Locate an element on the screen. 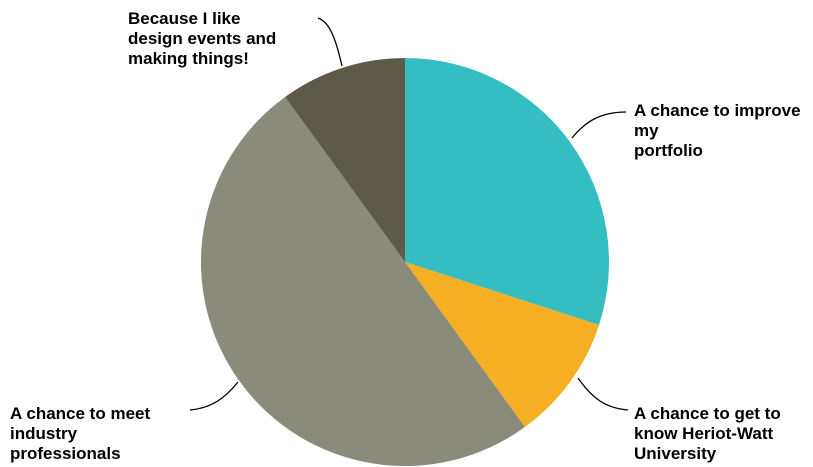  slice-design-events is located at coordinates (345, 160).